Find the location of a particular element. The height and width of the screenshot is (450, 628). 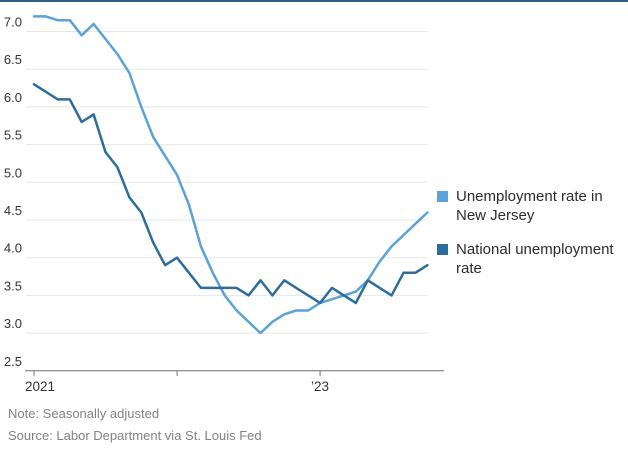

y-axis-tick-label: 5.5 is located at coordinates (13, 135).